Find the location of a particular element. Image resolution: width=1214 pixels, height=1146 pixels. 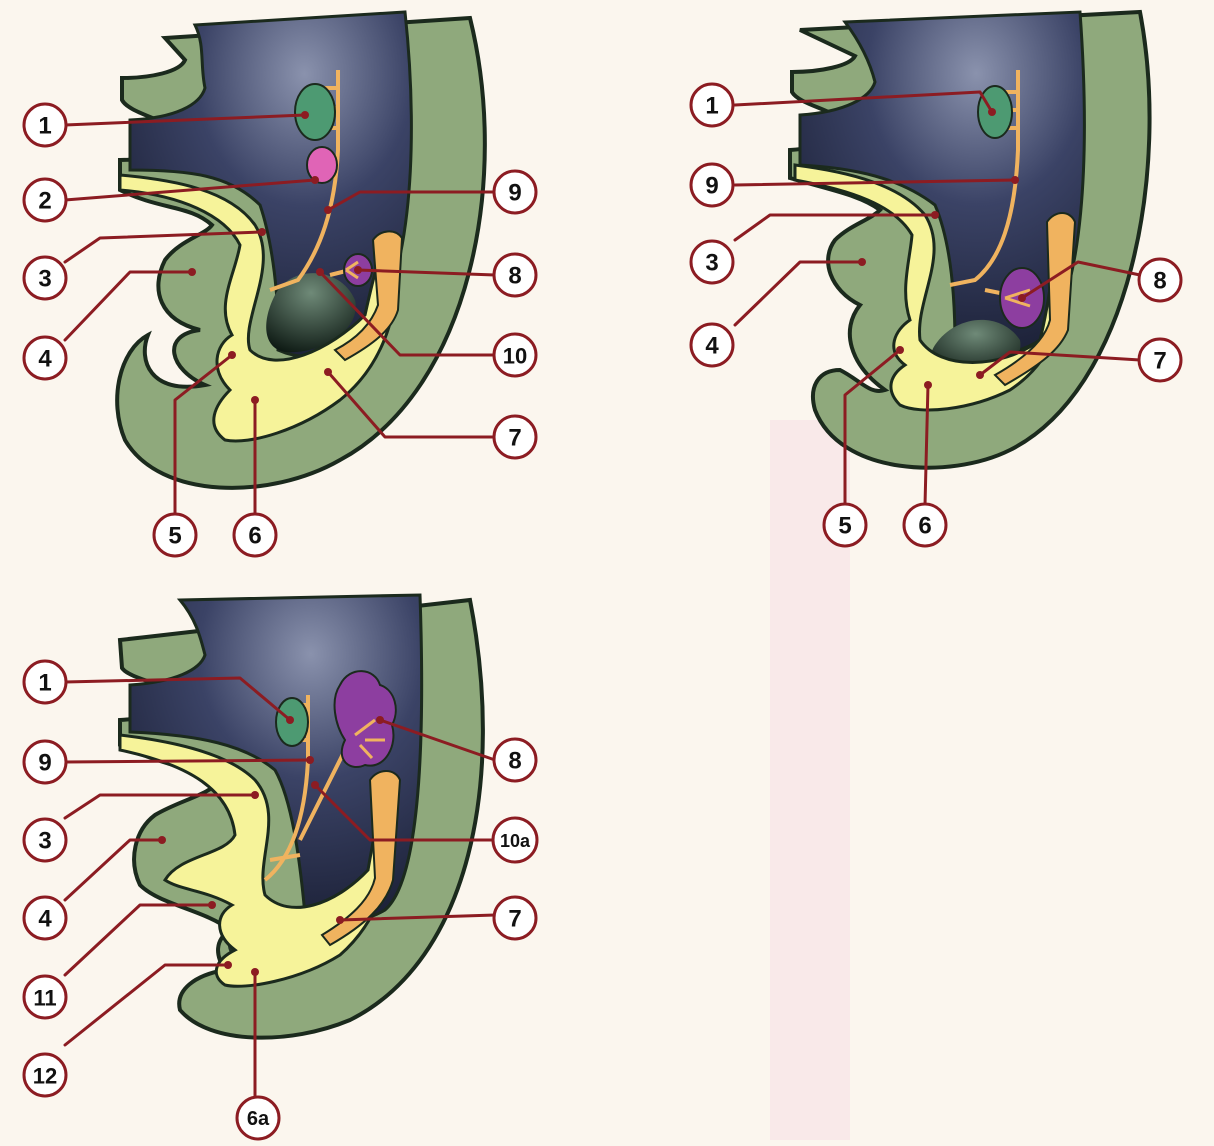

label-a-9: 9 is located at coordinates (515, 192).